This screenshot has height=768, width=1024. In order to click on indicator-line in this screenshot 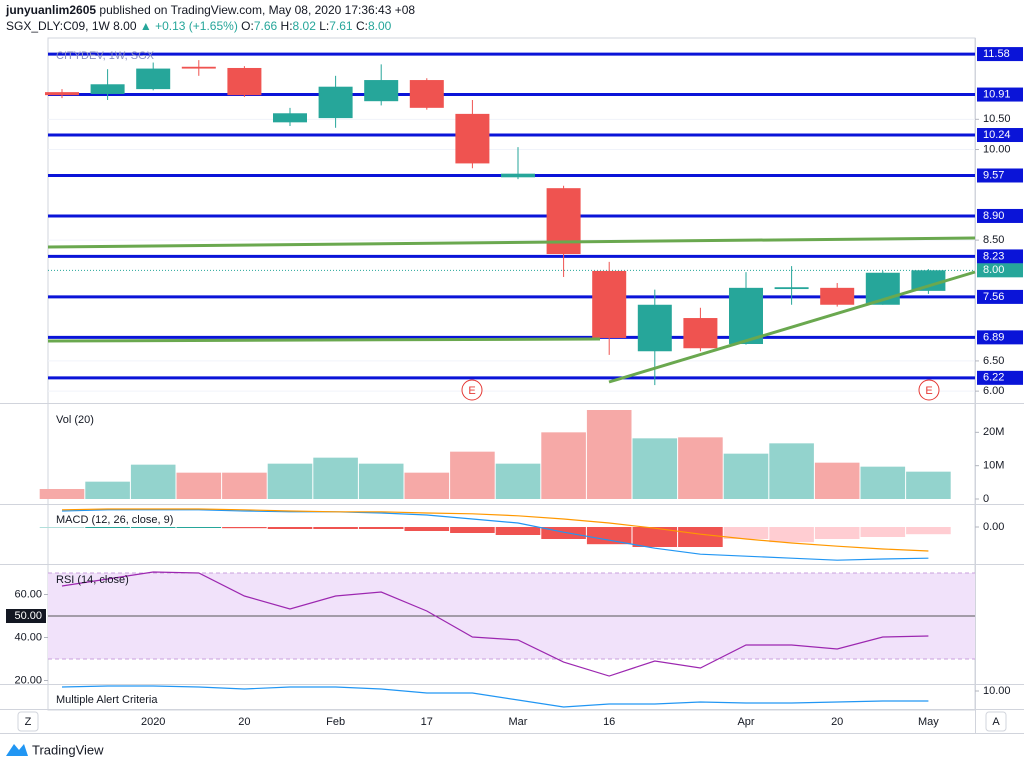, I will do `click(495, 624)`.